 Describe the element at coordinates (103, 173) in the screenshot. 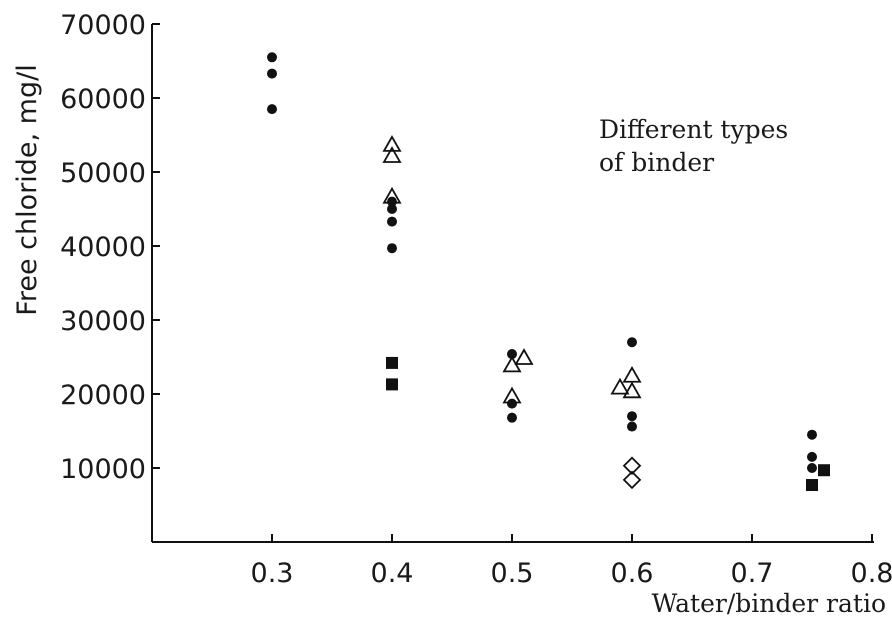

I see `y-tick-label: 50000` at that location.